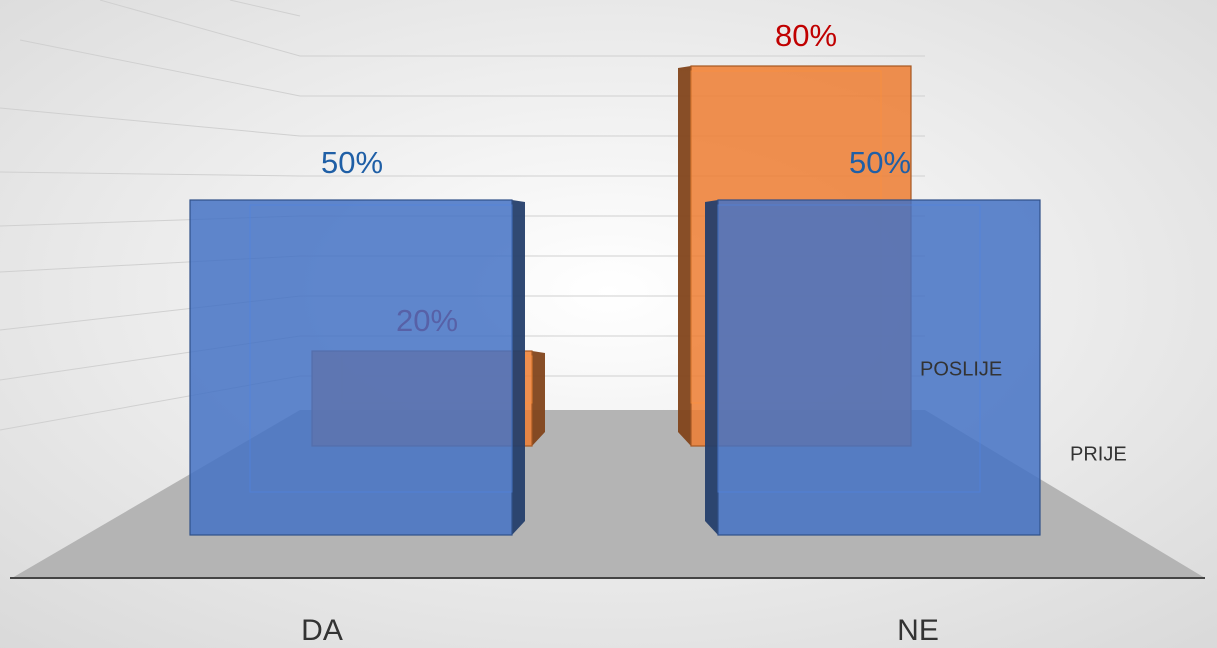 Image resolution: width=1217 pixels, height=648 pixels. What do you see at coordinates (322, 630) in the screenshot?
I see `x-tick-label: DA` at bounding box center [322, 630].